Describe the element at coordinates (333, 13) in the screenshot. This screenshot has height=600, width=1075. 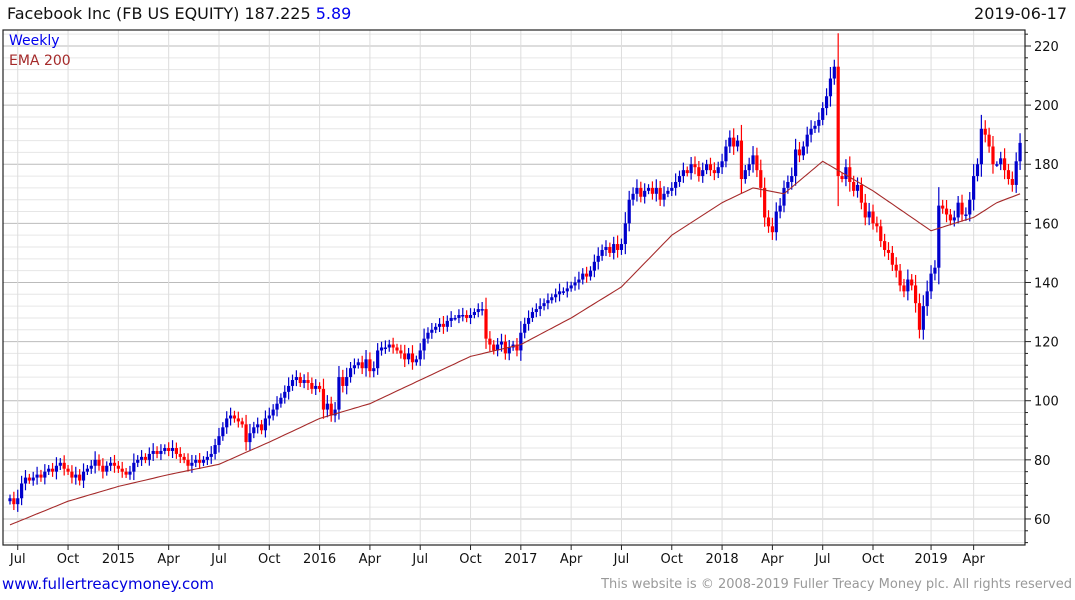
I see `price-change: 5.89` at that location.